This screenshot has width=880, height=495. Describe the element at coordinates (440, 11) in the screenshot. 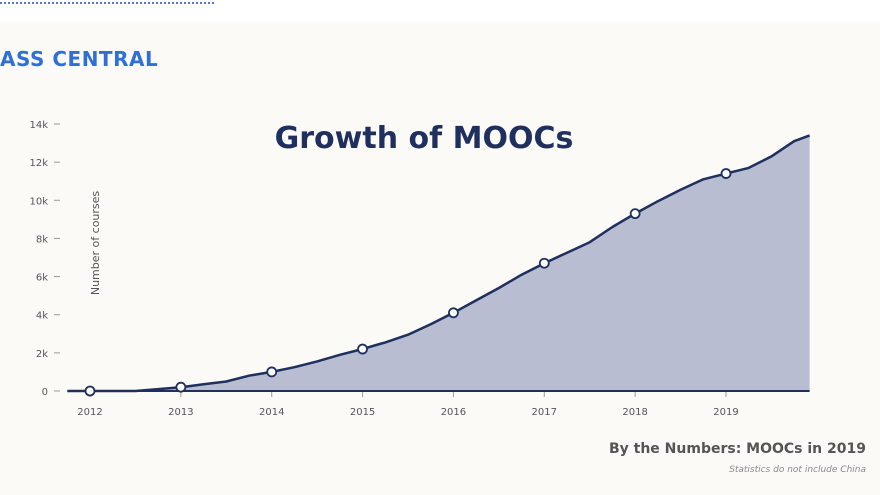

I see `browser-top-strip` at that location.